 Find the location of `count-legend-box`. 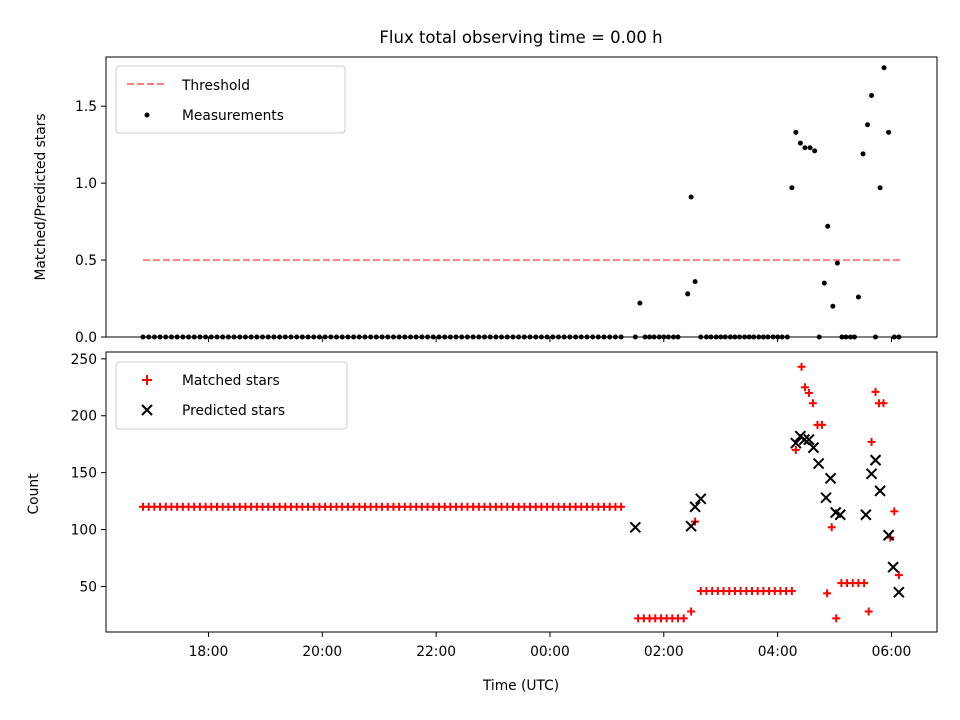

count-legend-box is located at coordinates (231, 395).